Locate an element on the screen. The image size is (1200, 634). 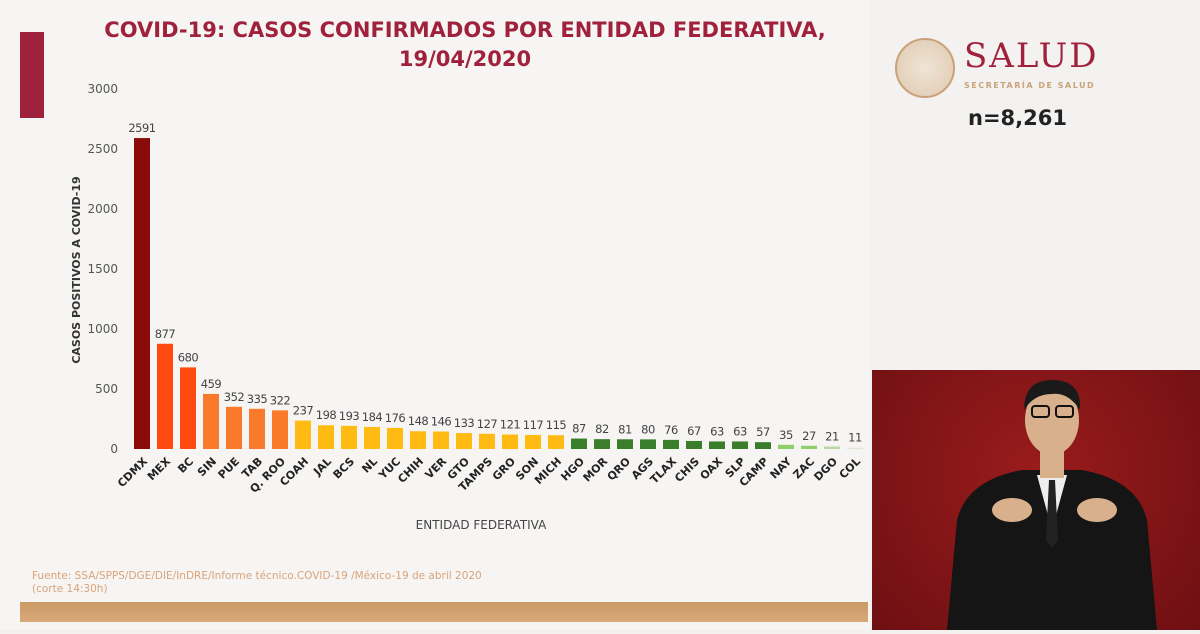
bar-pue is located at coordinates (234, 427).